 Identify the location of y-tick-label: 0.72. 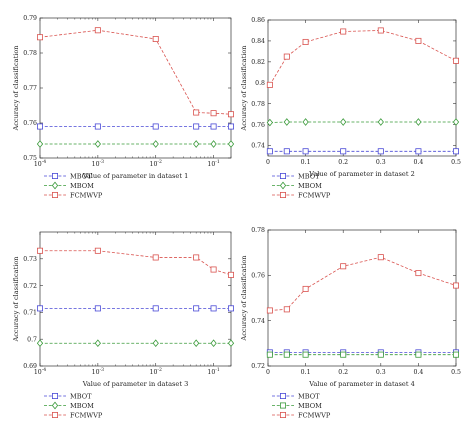
(30, 286).